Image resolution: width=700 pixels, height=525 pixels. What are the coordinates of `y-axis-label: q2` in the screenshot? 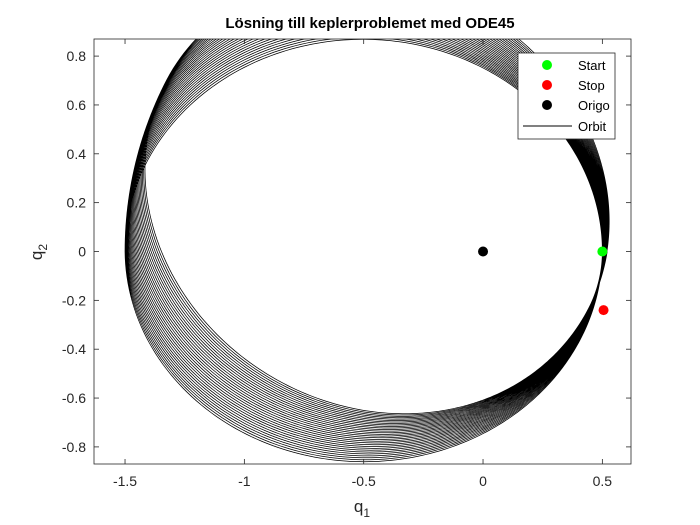 It's located at (38, 252).